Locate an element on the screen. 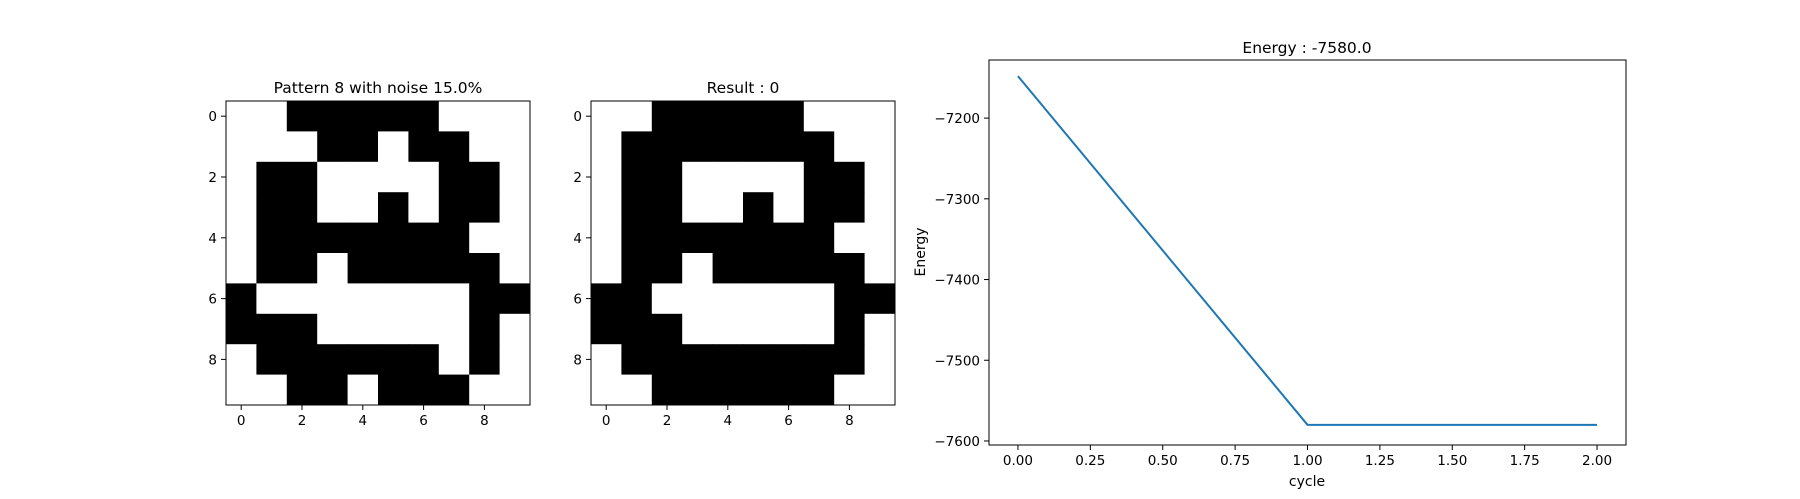 The width and height of the screenshot is (1800, 499). result-pattern-cell-r7-c0 is located at coordinates (606, 329).